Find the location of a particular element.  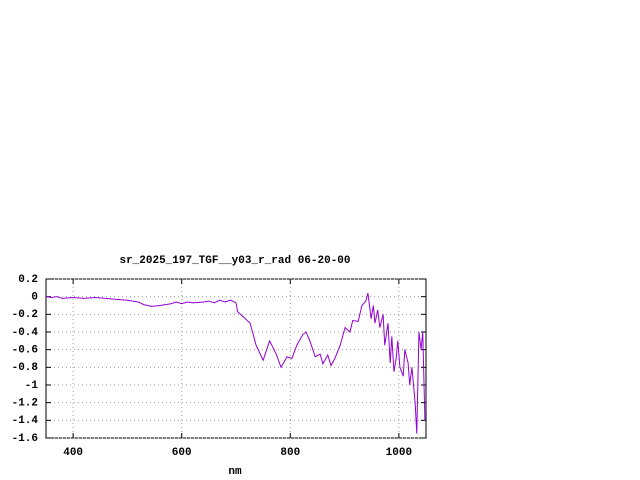

x-tick-label: 400 is located at coordinates (73, 453).